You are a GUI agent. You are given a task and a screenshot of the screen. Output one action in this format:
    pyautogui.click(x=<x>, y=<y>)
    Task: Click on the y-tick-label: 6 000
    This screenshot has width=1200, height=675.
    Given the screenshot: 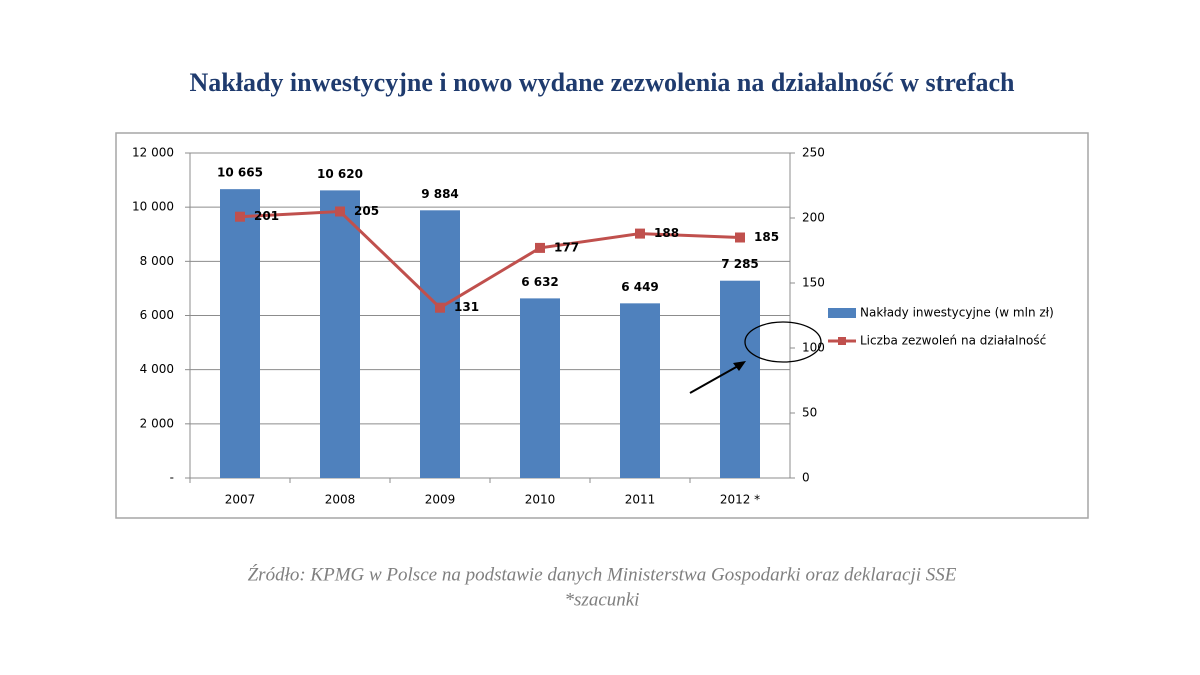 What is the action you would take?
    pyautogui.click(x=157, y=315)
    